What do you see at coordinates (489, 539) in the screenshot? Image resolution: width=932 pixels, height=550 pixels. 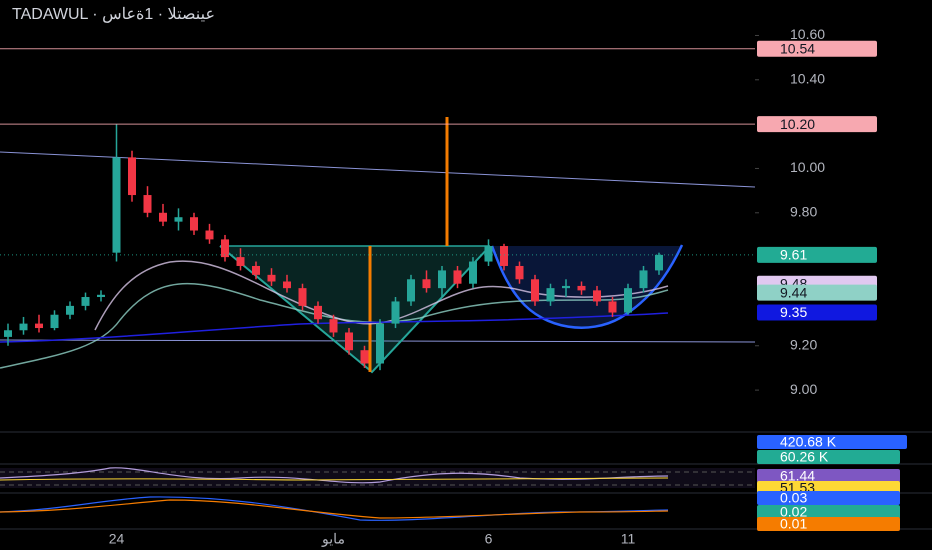 I see `x-tick-label: 6` at bounding box center [489, 539].